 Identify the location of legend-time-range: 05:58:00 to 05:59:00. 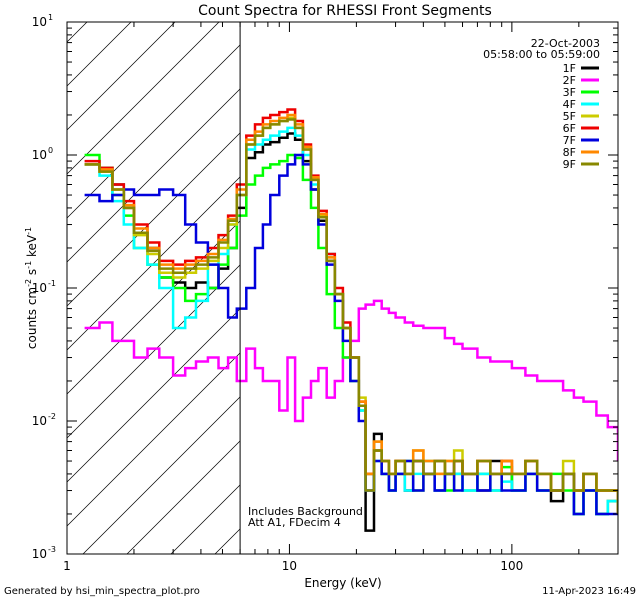
(541, 54).